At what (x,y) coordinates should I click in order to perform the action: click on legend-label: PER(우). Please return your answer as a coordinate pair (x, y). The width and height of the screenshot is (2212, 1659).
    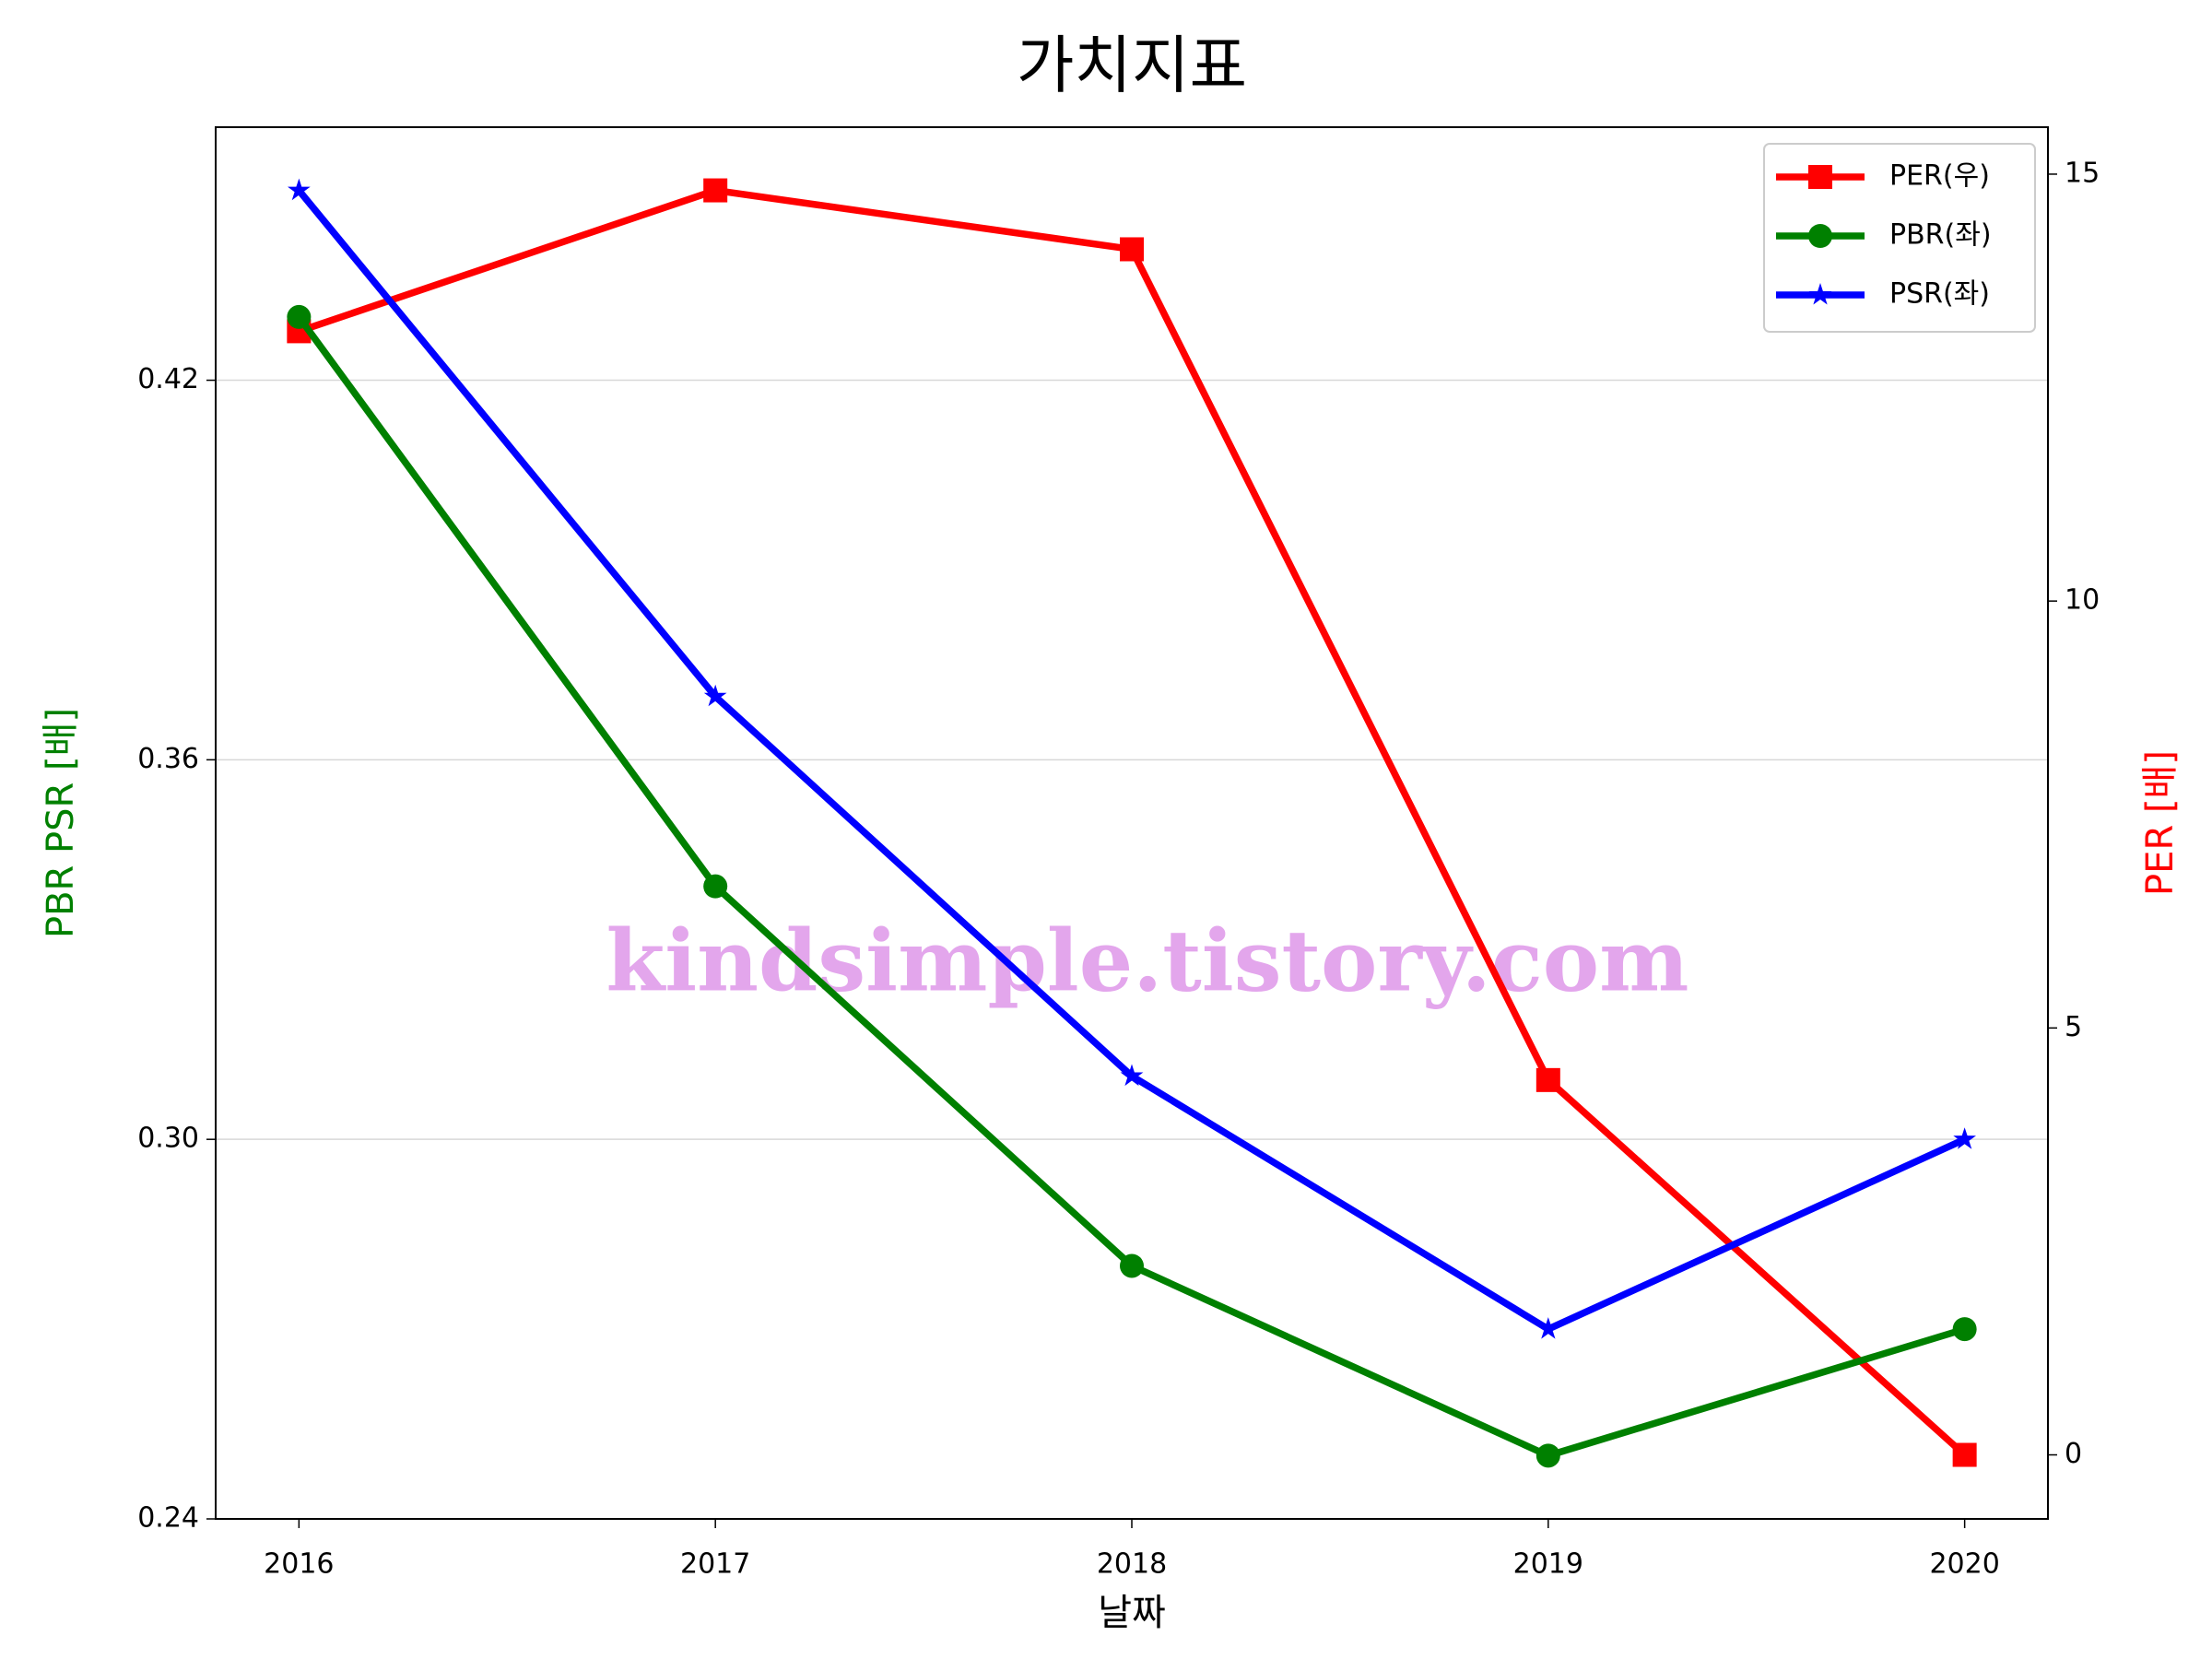
    Looking at the image, I should click on (1939, 176).